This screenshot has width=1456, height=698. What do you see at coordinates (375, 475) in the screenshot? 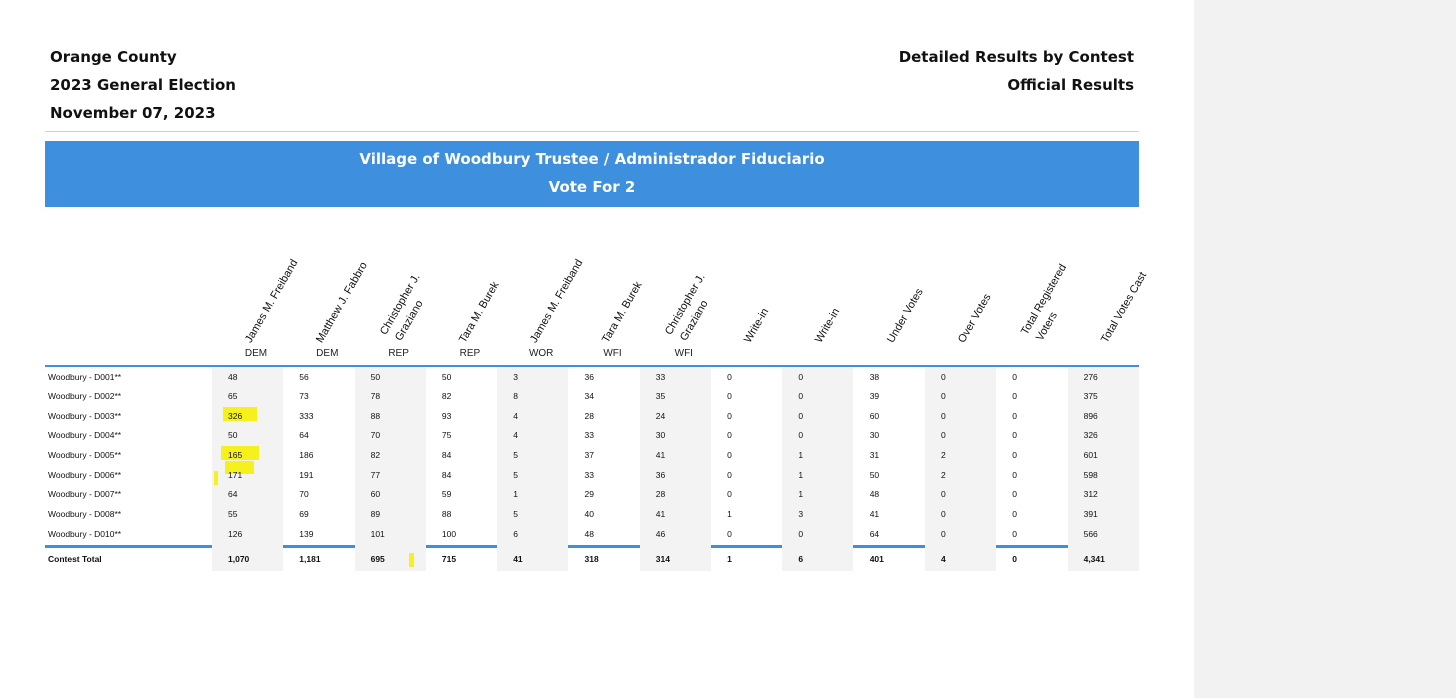
I see `vote-count-cell: 77` at bounding box center [375, 475].